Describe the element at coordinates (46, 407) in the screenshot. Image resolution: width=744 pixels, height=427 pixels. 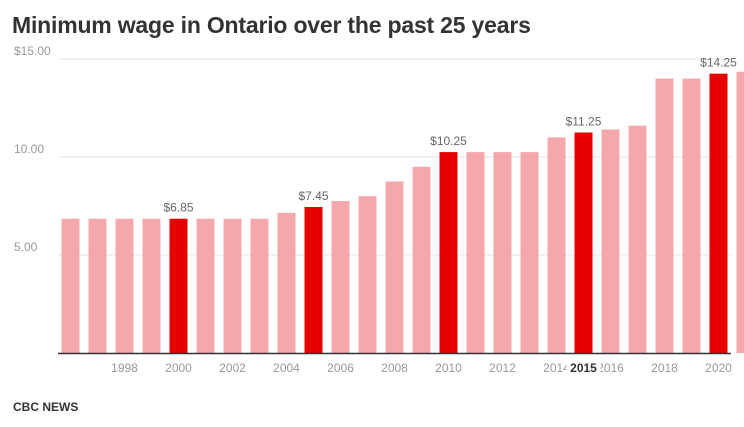
I see `source-credit: CBC NEWS` at that location.